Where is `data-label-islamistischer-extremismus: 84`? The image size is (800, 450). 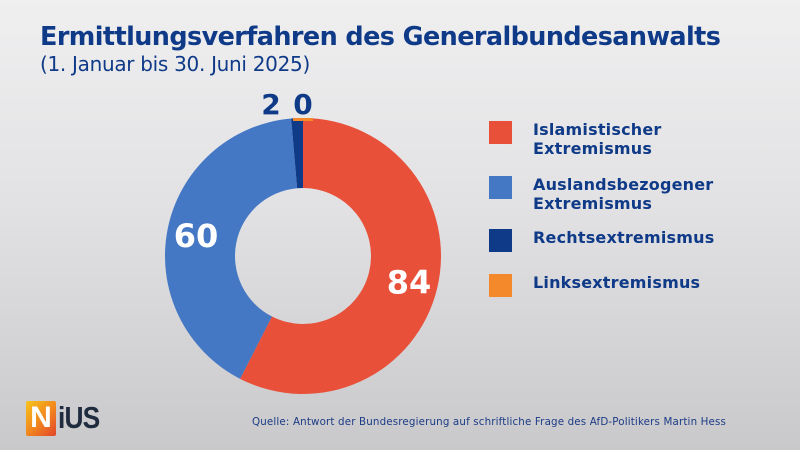 data-label-islamistischer-extremismus: 84 is located at coordinates (409, 283).